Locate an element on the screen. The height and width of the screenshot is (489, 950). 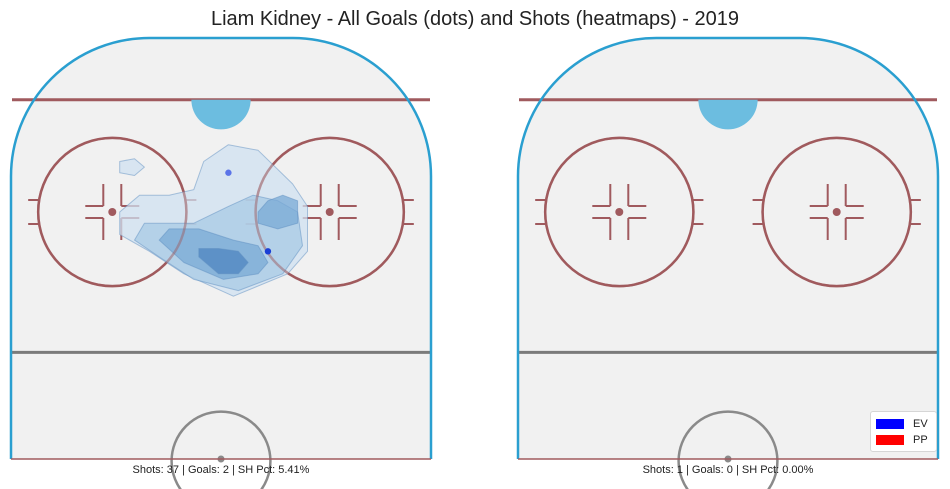
left-rink-caption: Shots: 37 | Goals: 2 | SH Pct: 5.41% is located at coordinates (221, 470).